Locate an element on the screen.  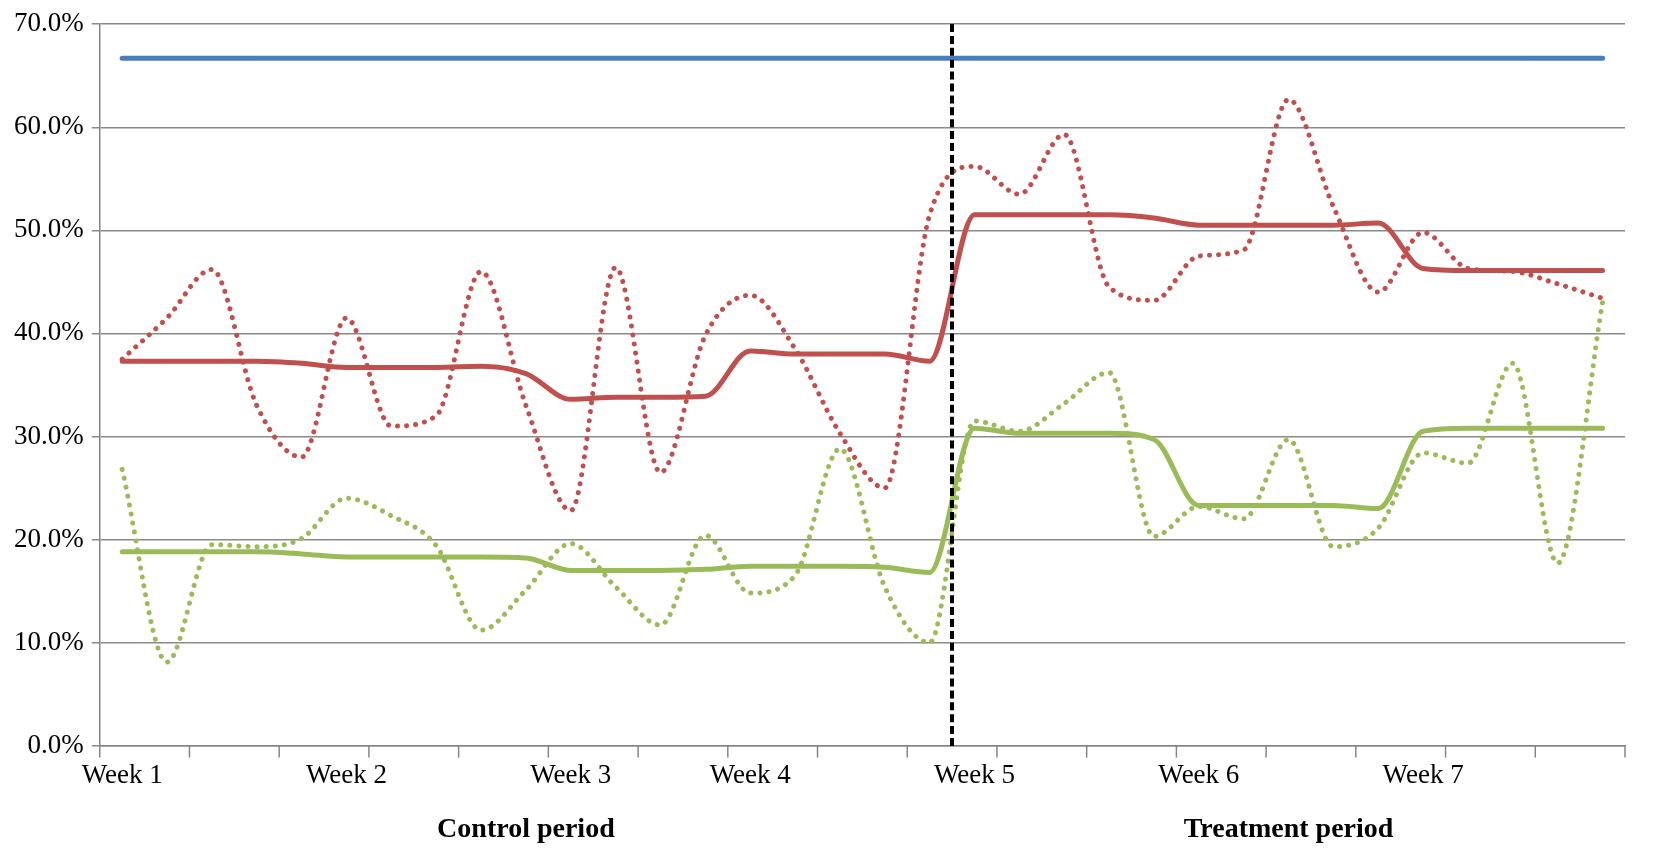
y-tick-label: 10.0% is located at coordinates (48, 640).